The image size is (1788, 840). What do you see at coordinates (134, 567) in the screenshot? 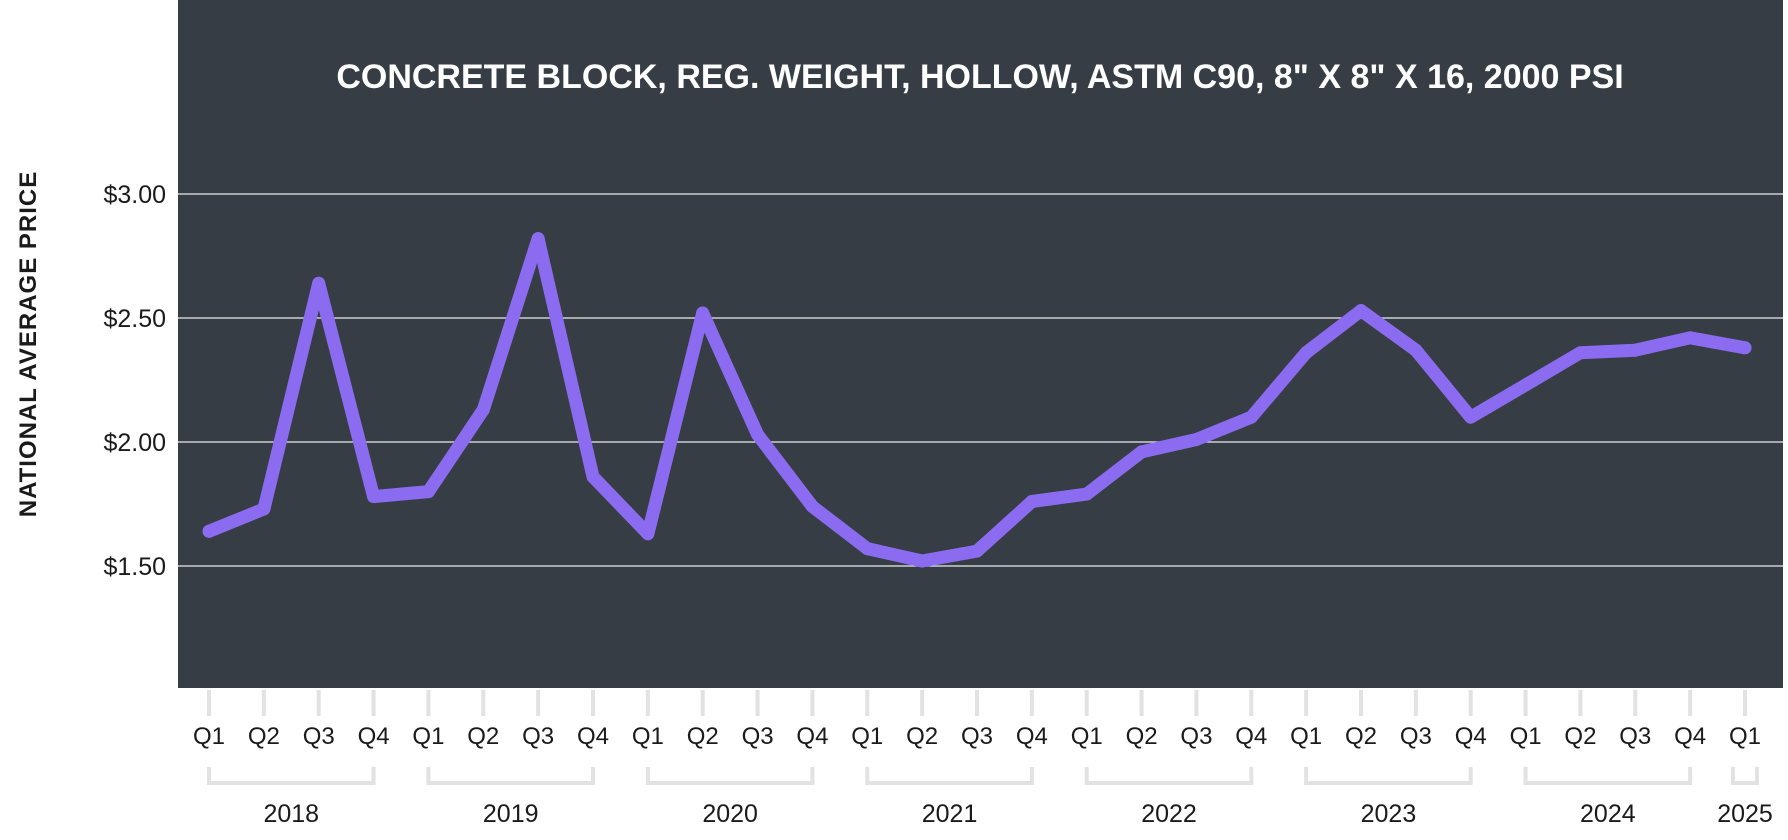
I see `y-tick-label: $1.50` at bounding box center [134, 567].